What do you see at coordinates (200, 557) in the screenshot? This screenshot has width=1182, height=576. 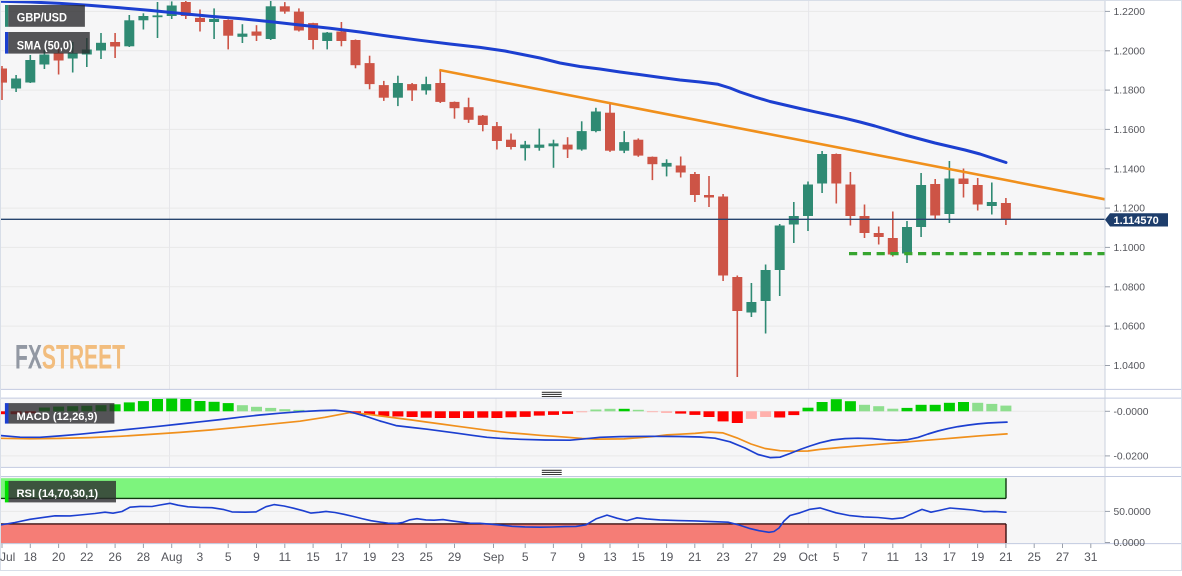 I see `svg-text: 3` at bounding box center [200, 557].